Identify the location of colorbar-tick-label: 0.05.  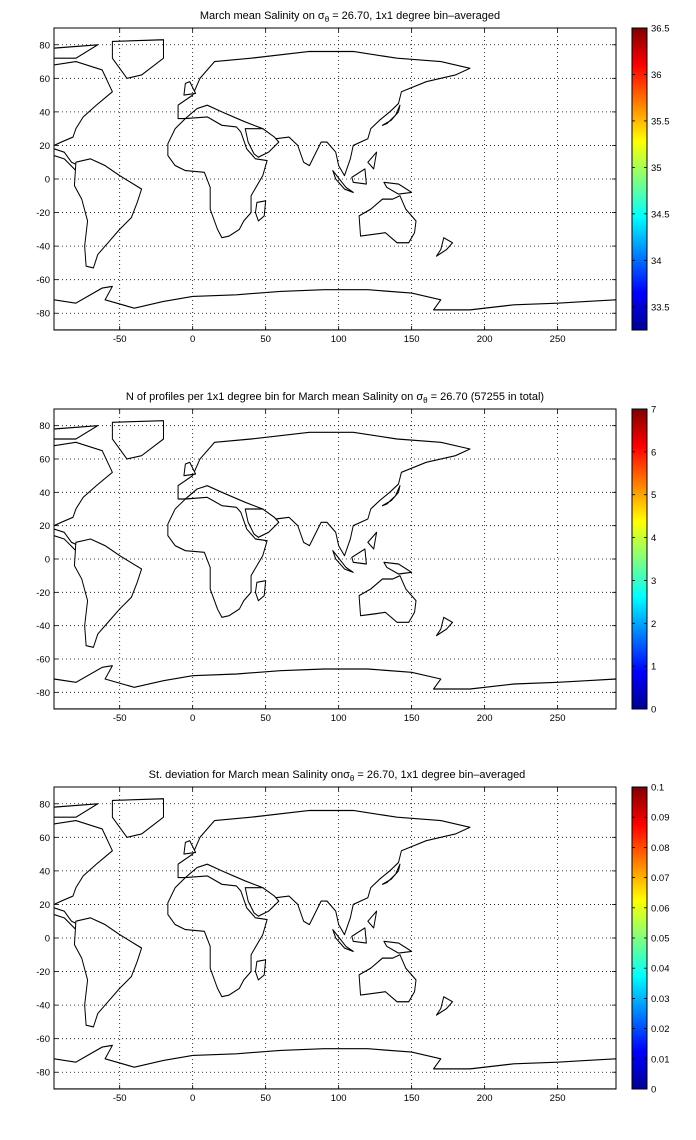
(660, 939).